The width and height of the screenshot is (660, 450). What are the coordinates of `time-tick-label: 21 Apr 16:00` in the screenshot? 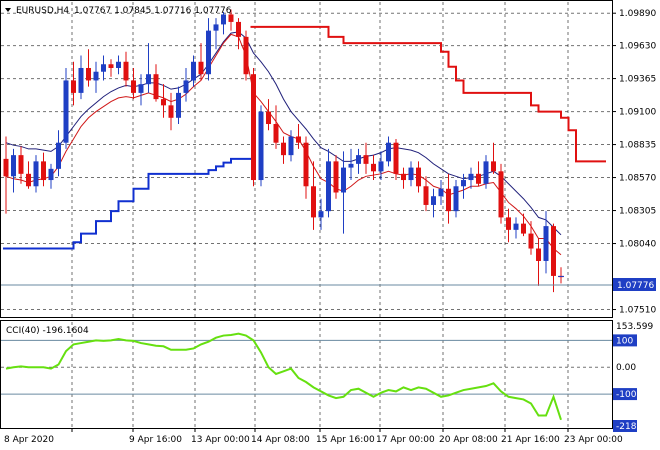 It's located at (530, 440).